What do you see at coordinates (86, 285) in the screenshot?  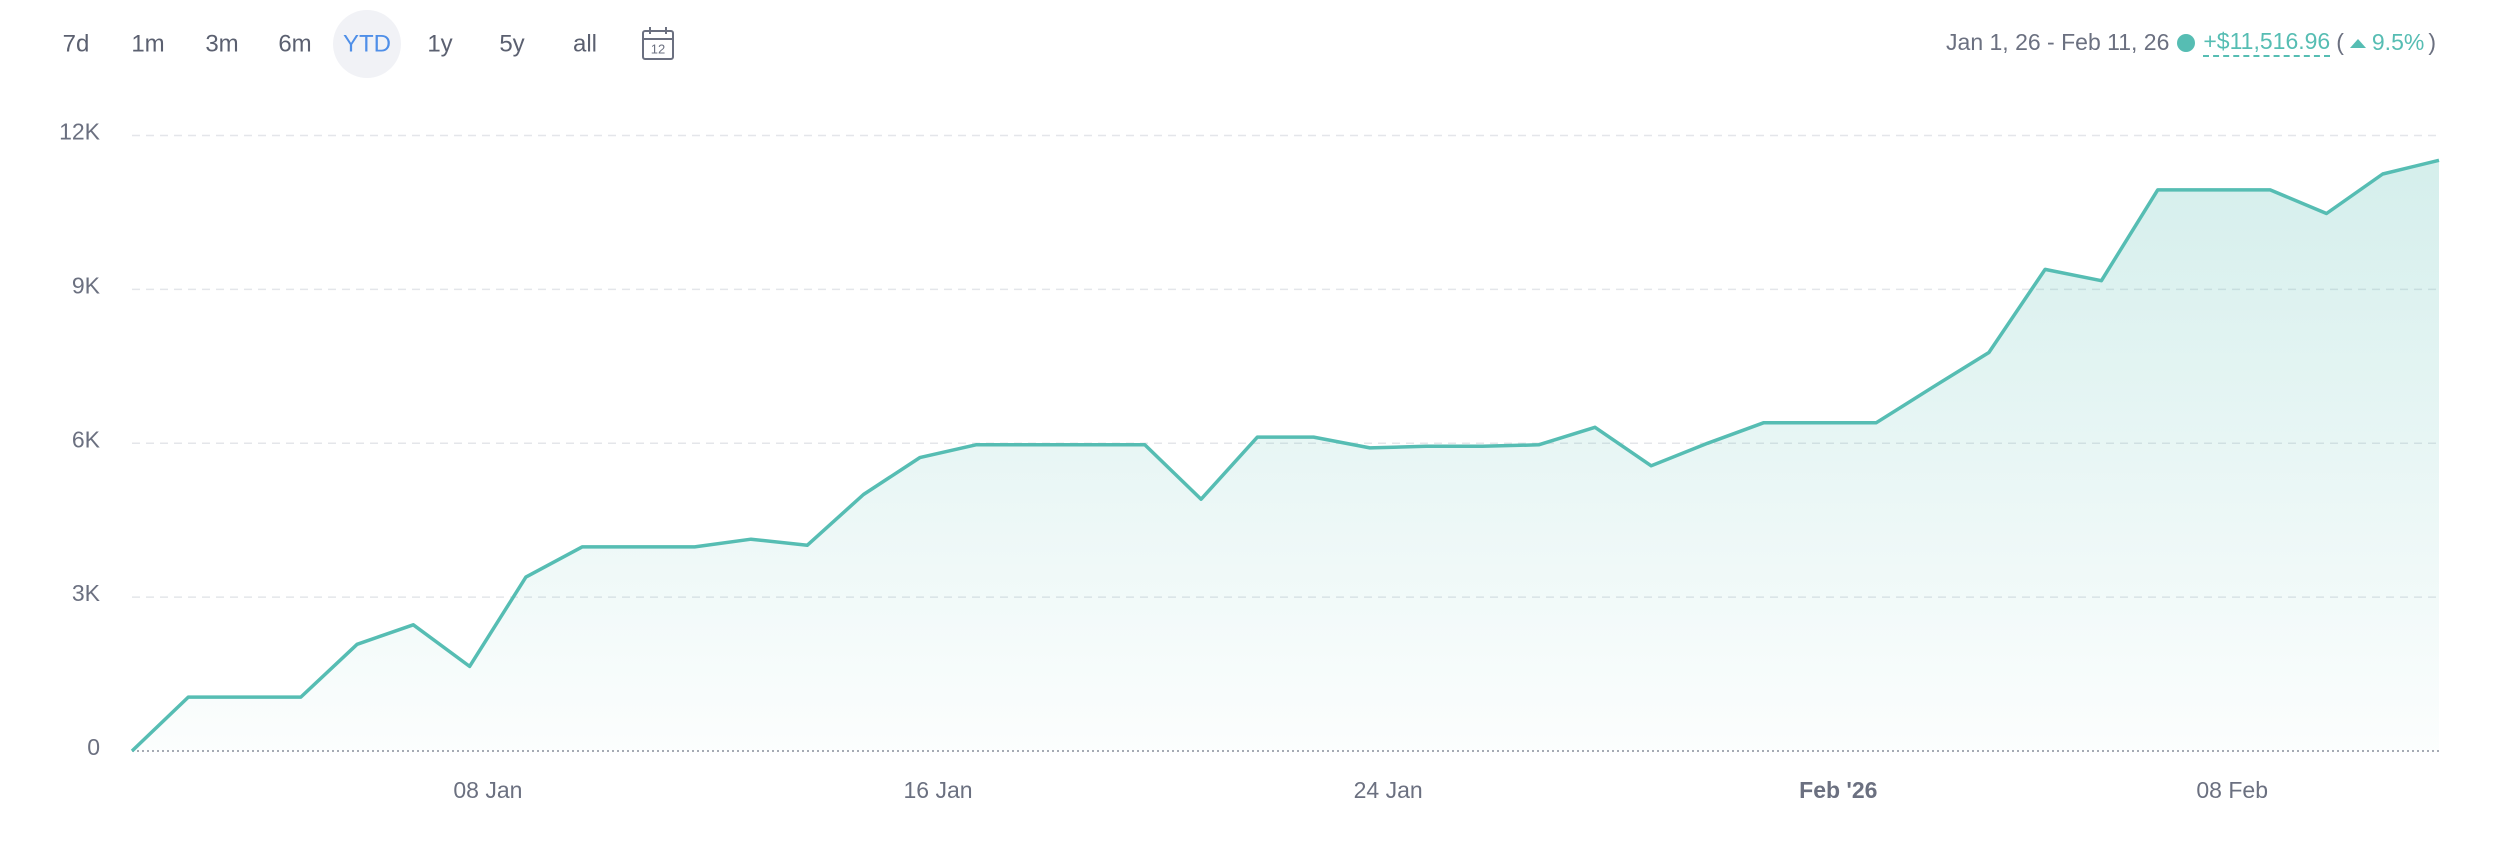 I see `y-tick-label: 9K` at bounding box center [86, 285].